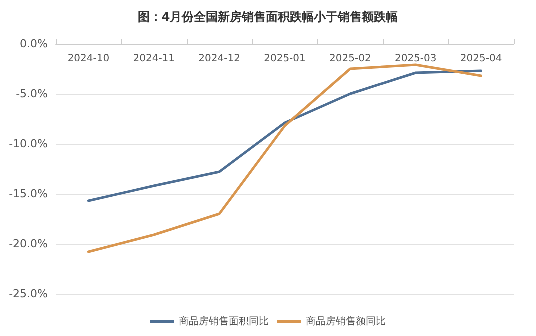 The height and width of the screenshot is (336, 536). Describe the element at coordinates (219, 59) in the screenshot. I see `x-tick-label: 2024-12` at that location.